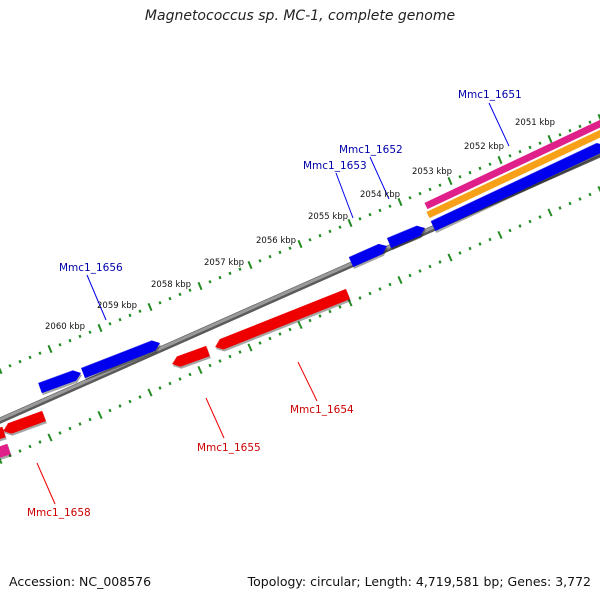  What do you see at coordinates (380, 195) in the screenshot?
I see `kbp-label: 2054 kbp` at bounding box center [380, 195].